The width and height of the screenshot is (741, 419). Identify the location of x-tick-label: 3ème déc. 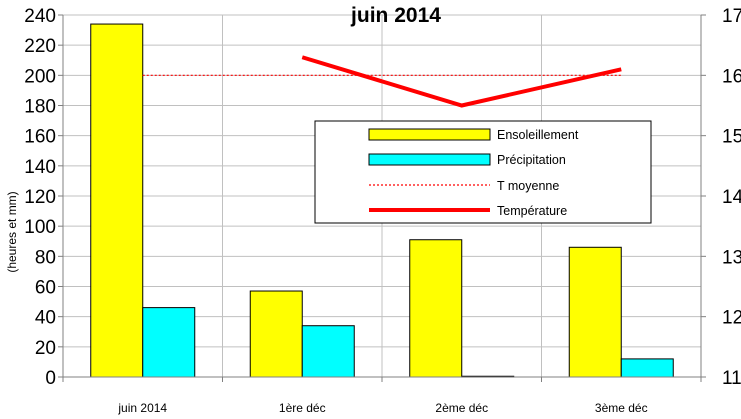
(621, 408).